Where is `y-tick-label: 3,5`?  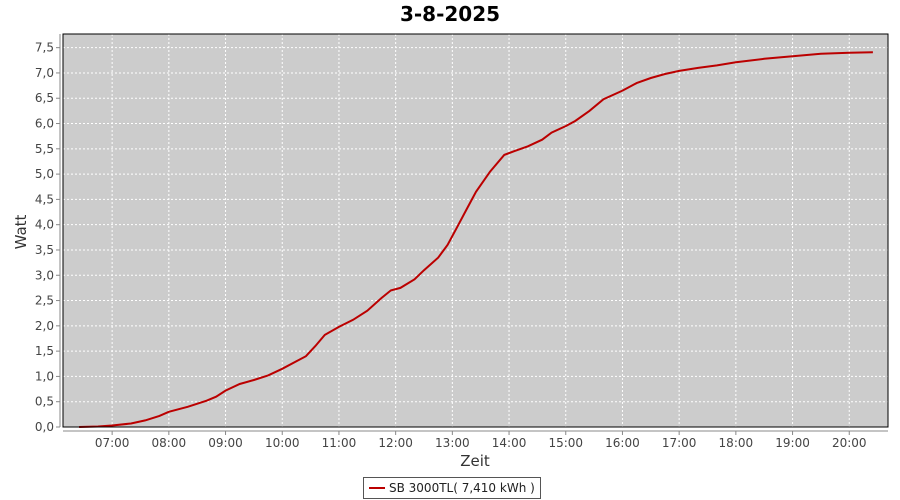
y-tick-label: 3,5 is located at coordinates (44, 250).